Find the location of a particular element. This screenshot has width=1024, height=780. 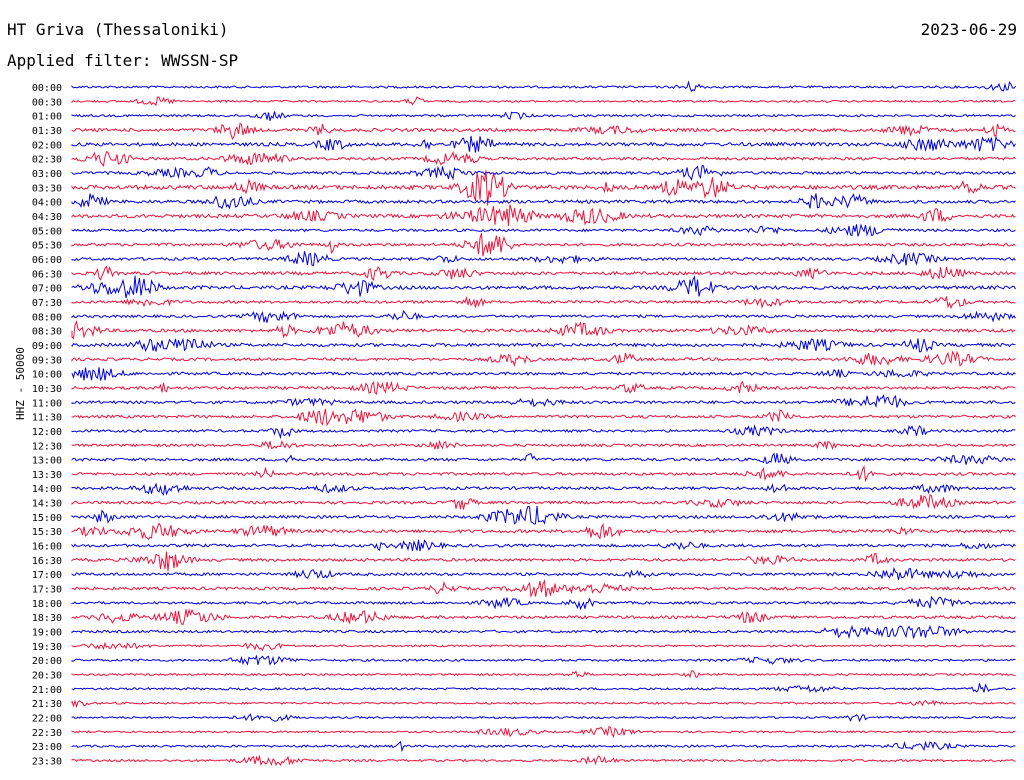

row-time-label: 11:00 is located at coordinates (47, 403).